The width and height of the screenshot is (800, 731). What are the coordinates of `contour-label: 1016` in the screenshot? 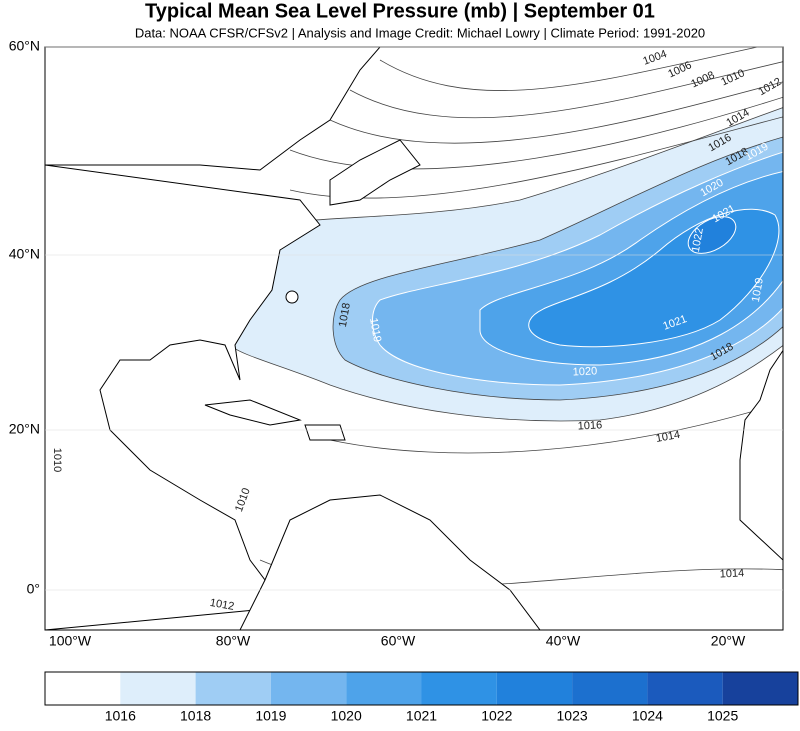 It's located at (589, 425).